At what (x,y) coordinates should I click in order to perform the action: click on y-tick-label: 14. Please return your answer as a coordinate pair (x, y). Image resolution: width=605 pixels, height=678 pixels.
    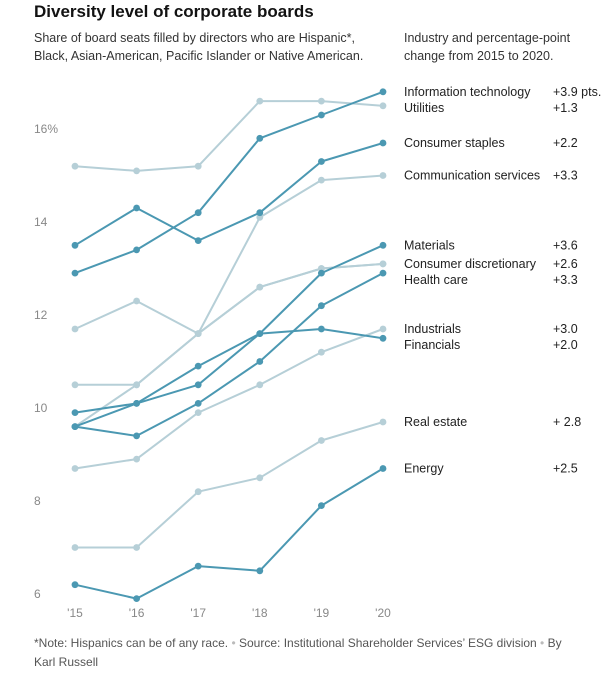
    Looking at the image, I should click on (41, 222).